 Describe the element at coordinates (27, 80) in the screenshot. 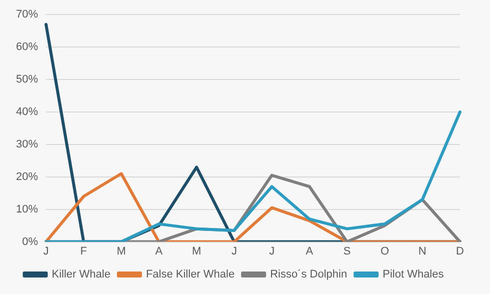

I see `y-tick-label: 50%` at that location.